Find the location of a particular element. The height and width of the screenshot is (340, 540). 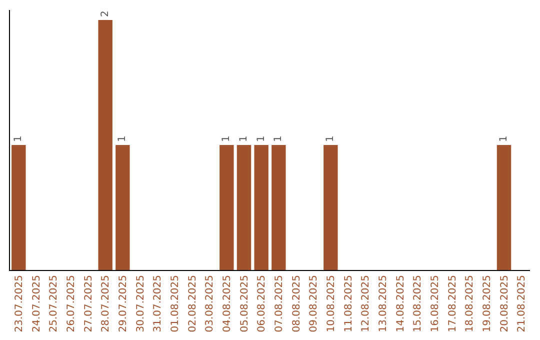

x-tick-label: 19.08.2025 is located at coordinates (487, 303).